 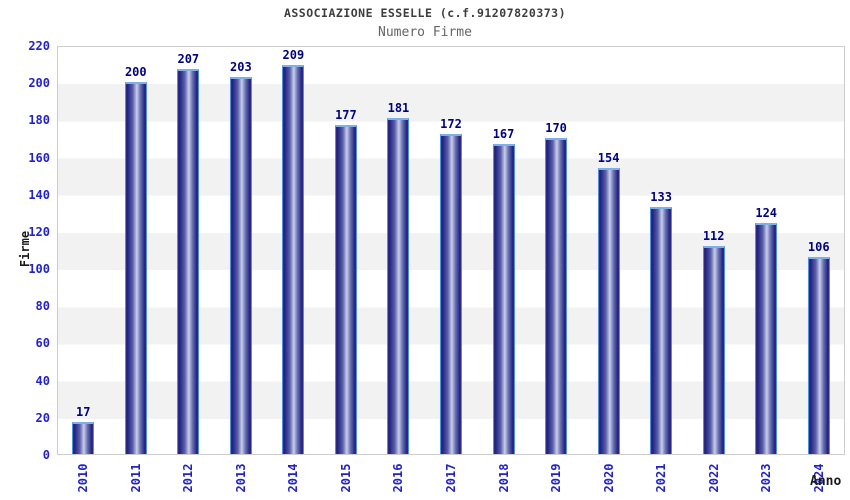 What do you see at coordinates (293, 55) in the screenshot?
I see `bar-value-label: 209` at bounding box center [293, 55].